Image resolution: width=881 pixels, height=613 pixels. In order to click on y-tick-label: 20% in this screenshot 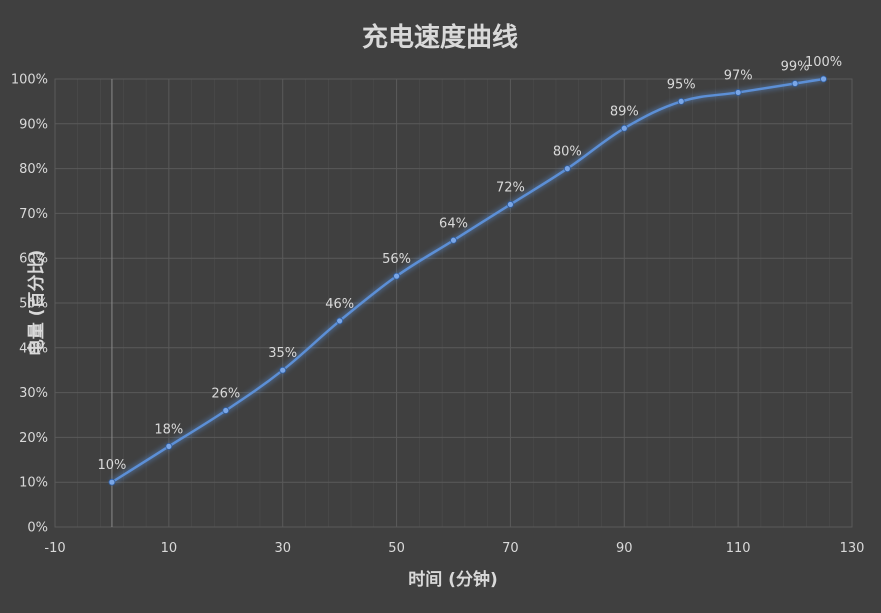, I will do `click(33, 438)`.